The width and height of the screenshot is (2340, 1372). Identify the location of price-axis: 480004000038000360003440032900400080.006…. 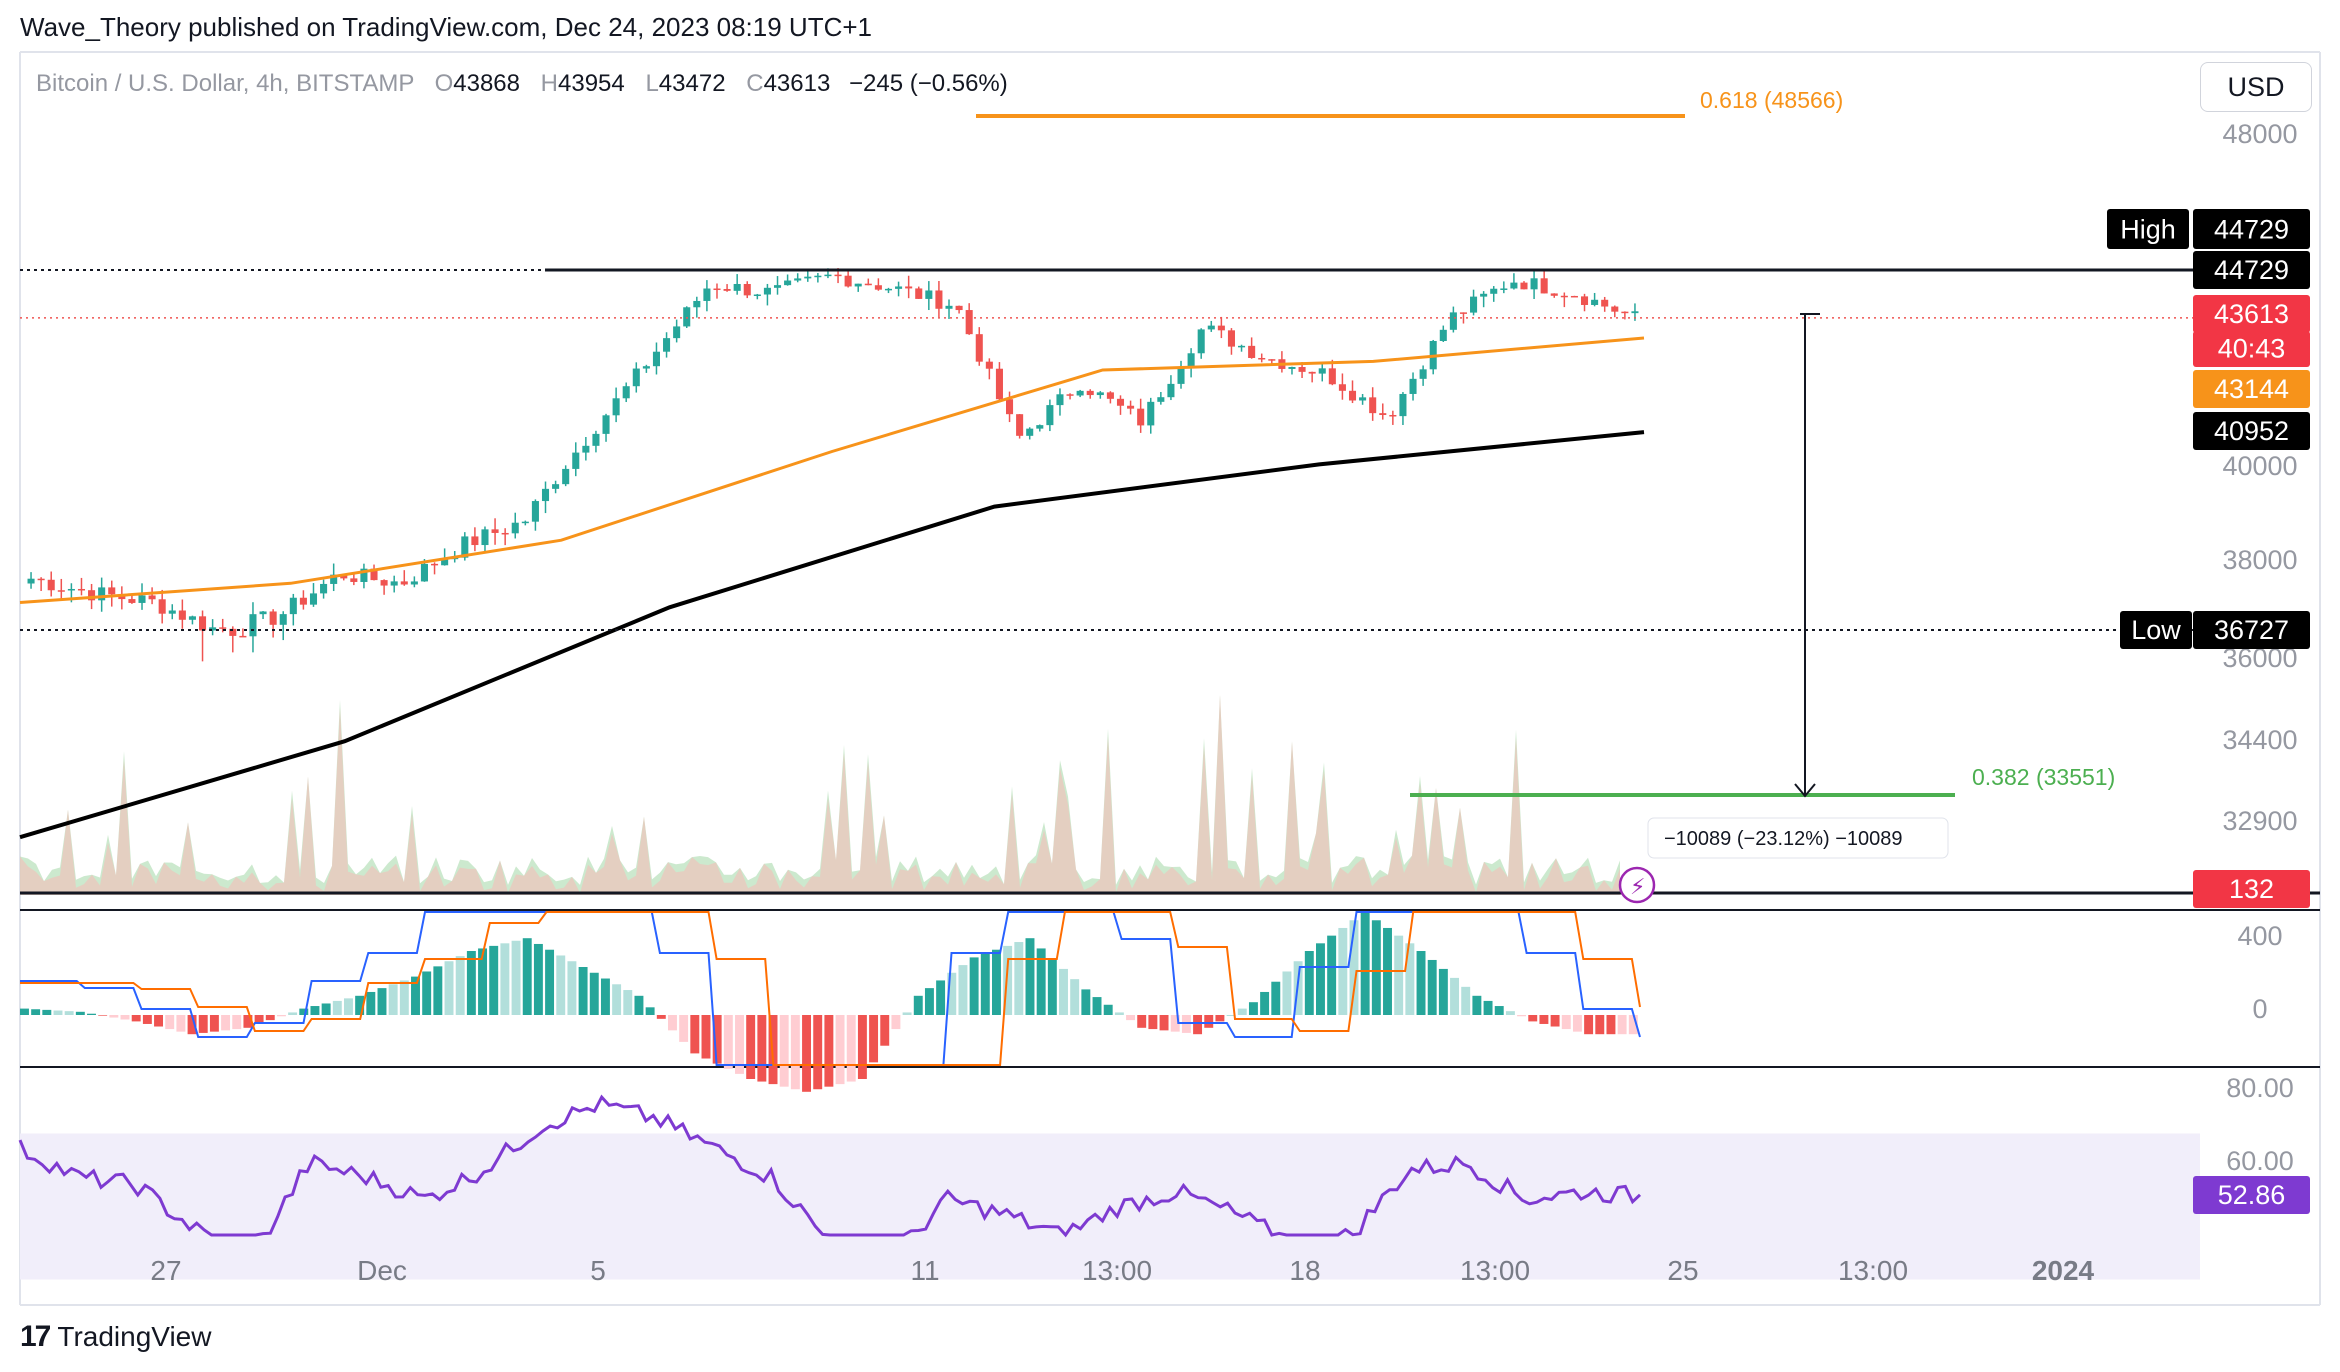
(2259, 647).